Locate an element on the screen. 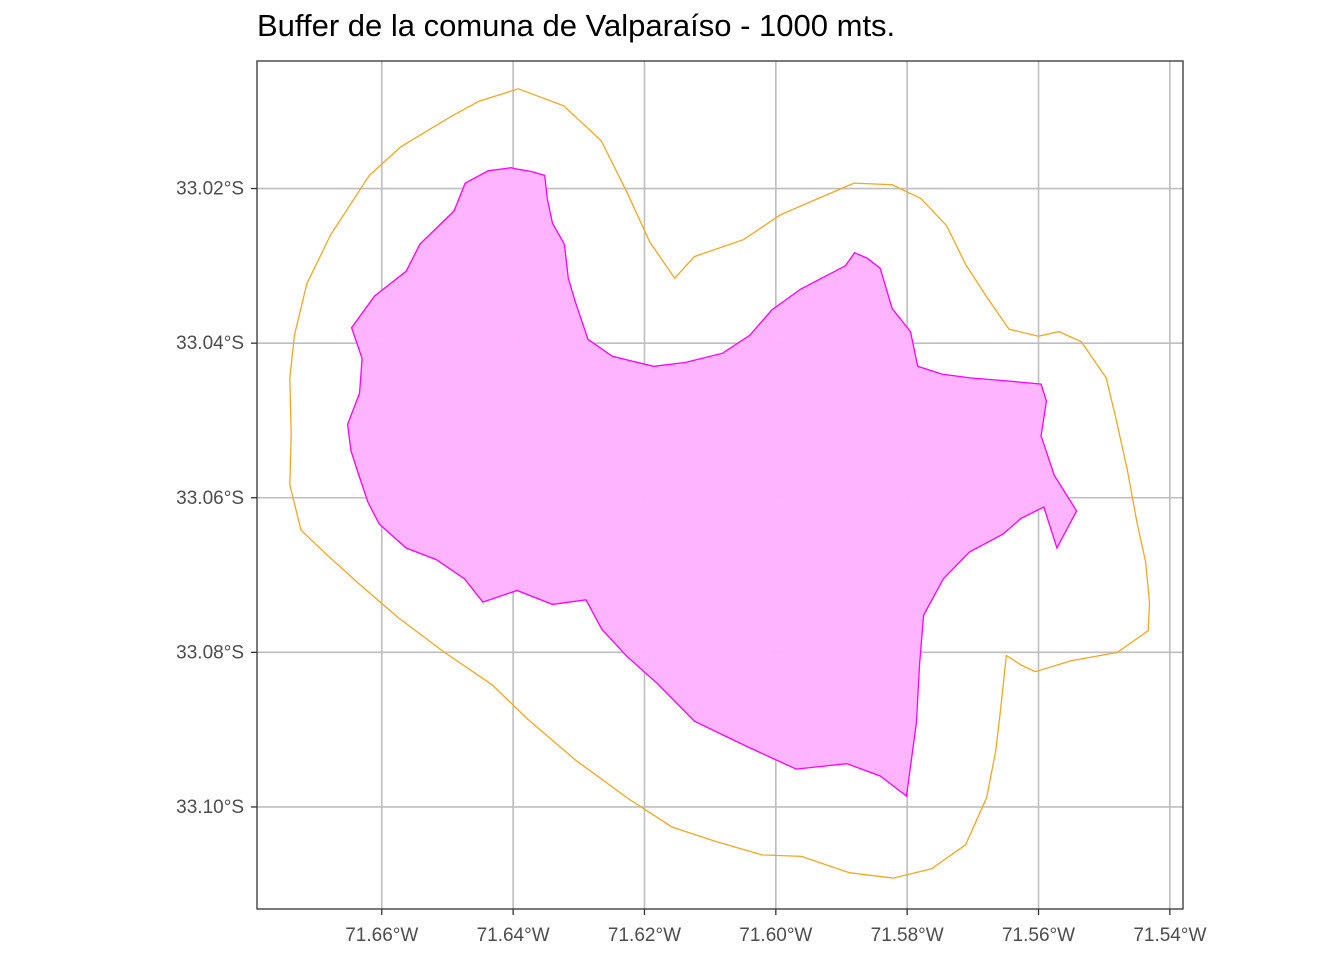 Image resolution: width=1344 pixels, height=960 pixels. x-tick-label: 71.62°W is located at coordinates (644, 935).